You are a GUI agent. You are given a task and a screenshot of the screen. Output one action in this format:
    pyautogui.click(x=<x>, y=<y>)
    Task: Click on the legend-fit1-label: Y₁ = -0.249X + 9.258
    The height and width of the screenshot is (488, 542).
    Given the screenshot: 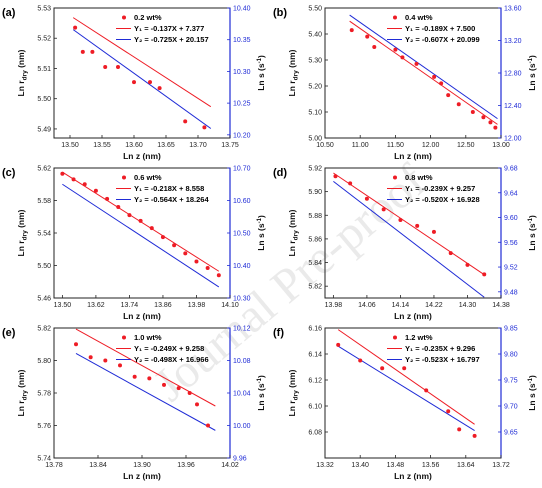 What is the action you would take?
    pyautogui.click(x=169, y=348)
    